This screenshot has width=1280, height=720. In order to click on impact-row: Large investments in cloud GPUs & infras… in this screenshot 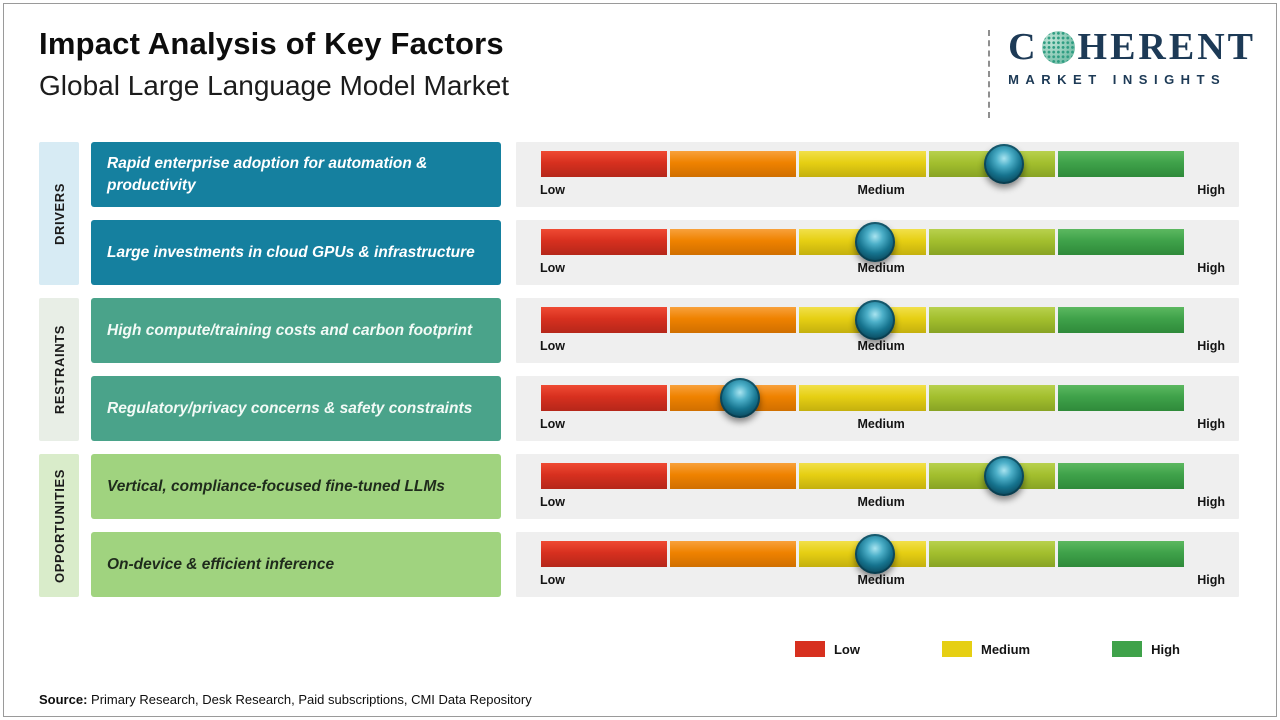, I will do `click(665, 252)`.